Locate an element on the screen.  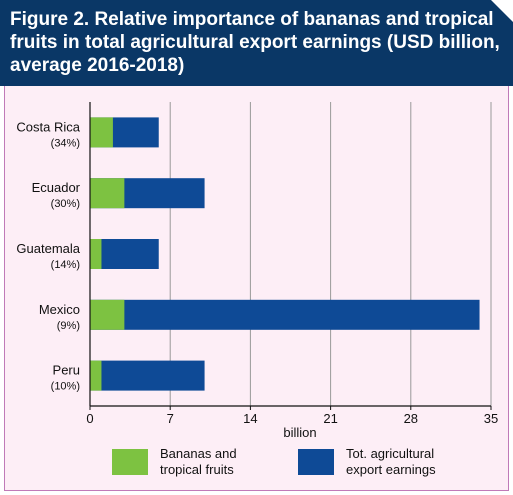
x-tick-label-28: 28 is located at coordinates (411, 418).